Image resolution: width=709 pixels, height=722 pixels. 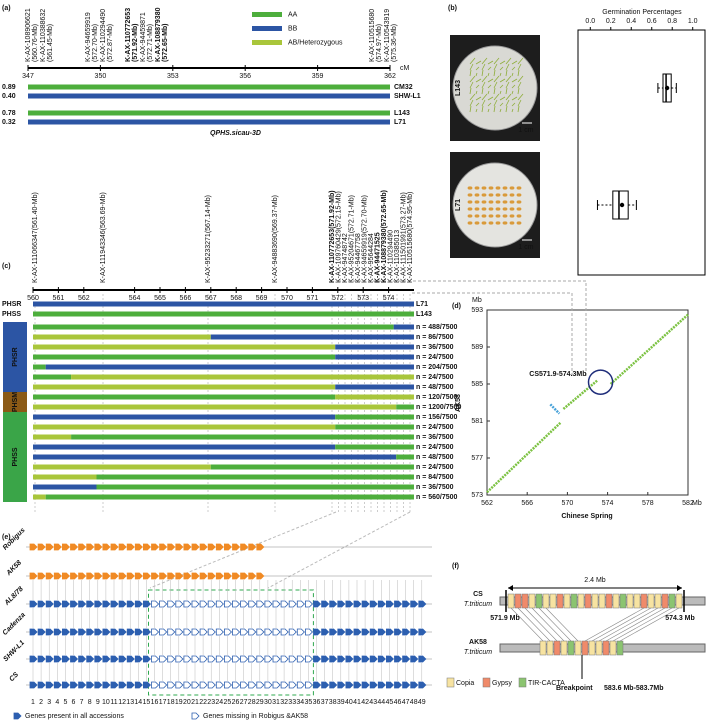 What do you see at coordinates (410, 237) in the screenshot?
I see `marker-label: K-AX-110515680(574.95-Mb)` at bounding box center [410, 237].